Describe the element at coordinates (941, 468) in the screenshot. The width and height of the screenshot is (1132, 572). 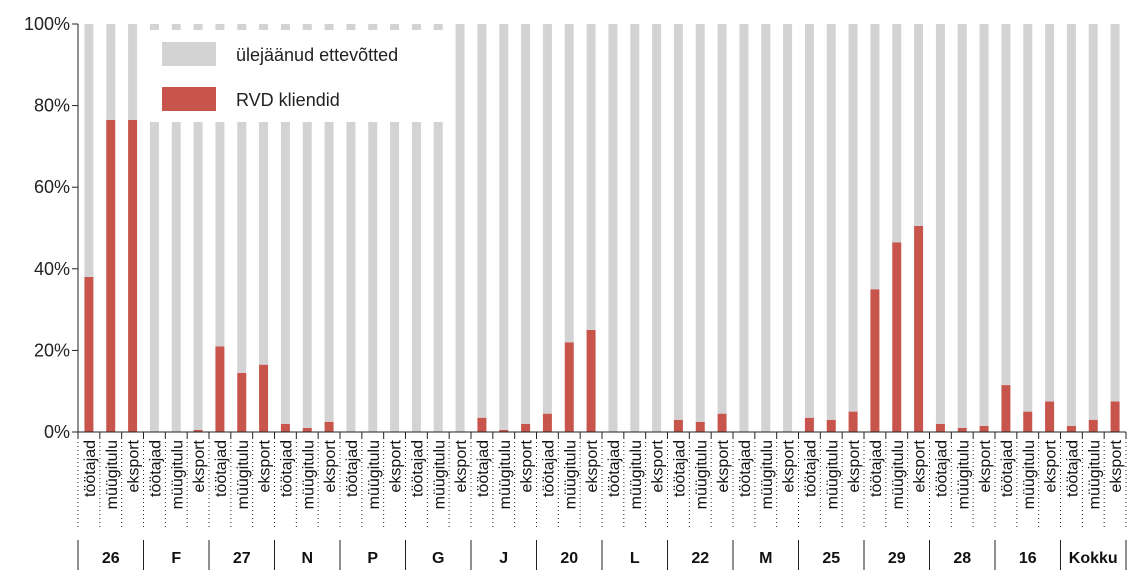
I see `category-label-39: töötajad` at that location.